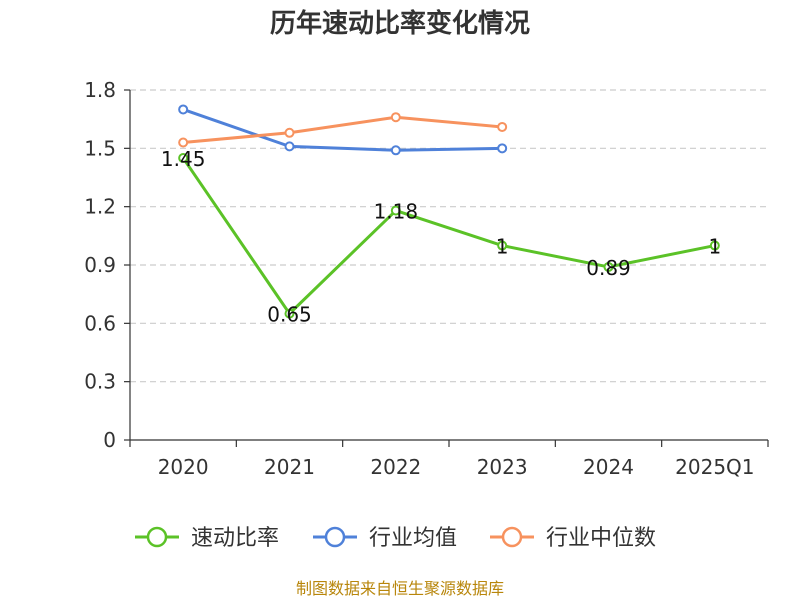  I want to click on y-tick-label: 0.3, so click(100, 382).